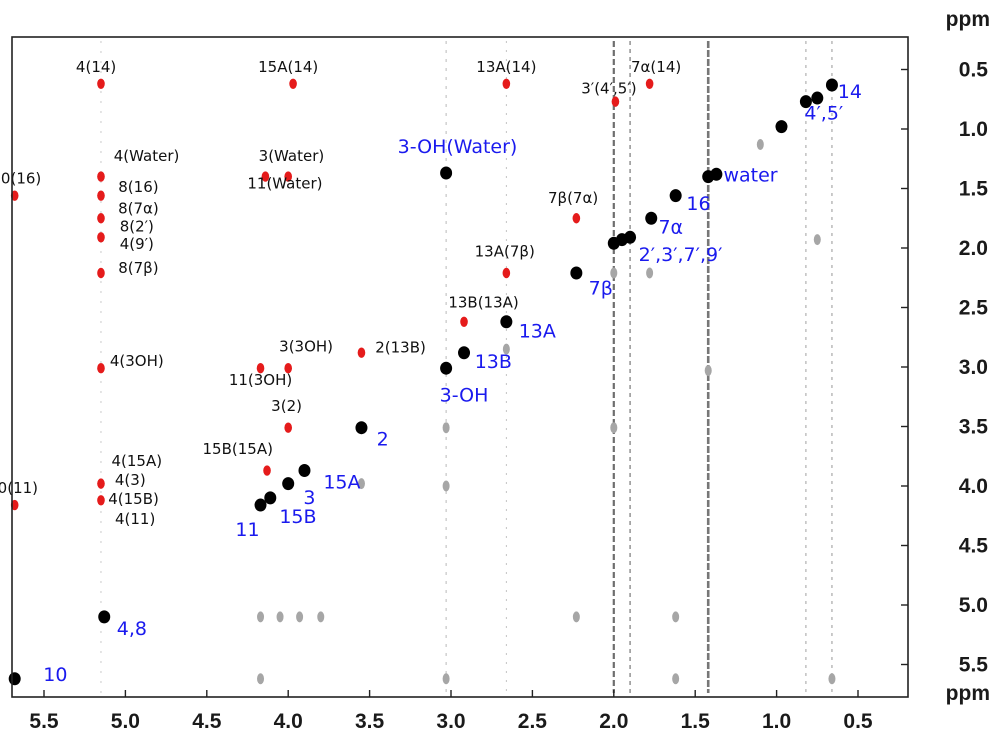  Describe the element at coordinates (383, 440) in the screenshot. I see `diagonal-peak-label: 2` at that location.